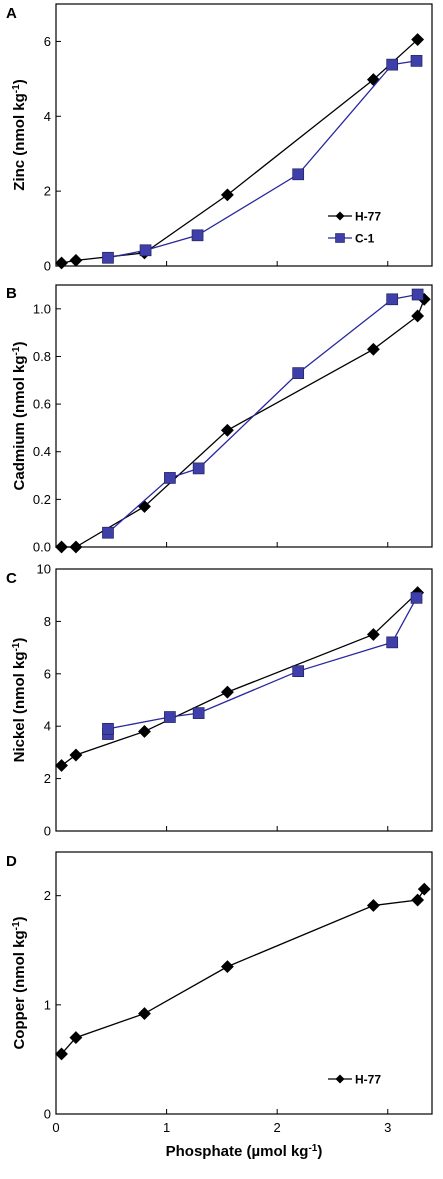 This screenshot has height=1179, width=443. I want to click on panel-d-letter: D, so click(11, 861).